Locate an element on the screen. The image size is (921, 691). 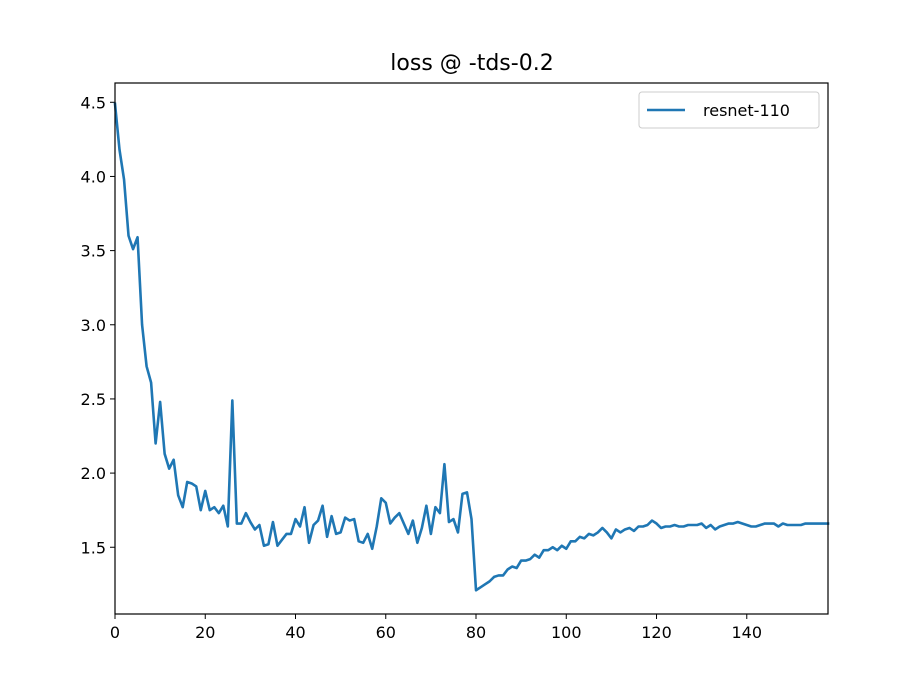
x-tick-label: 80 is located at coordinates (476, 632).